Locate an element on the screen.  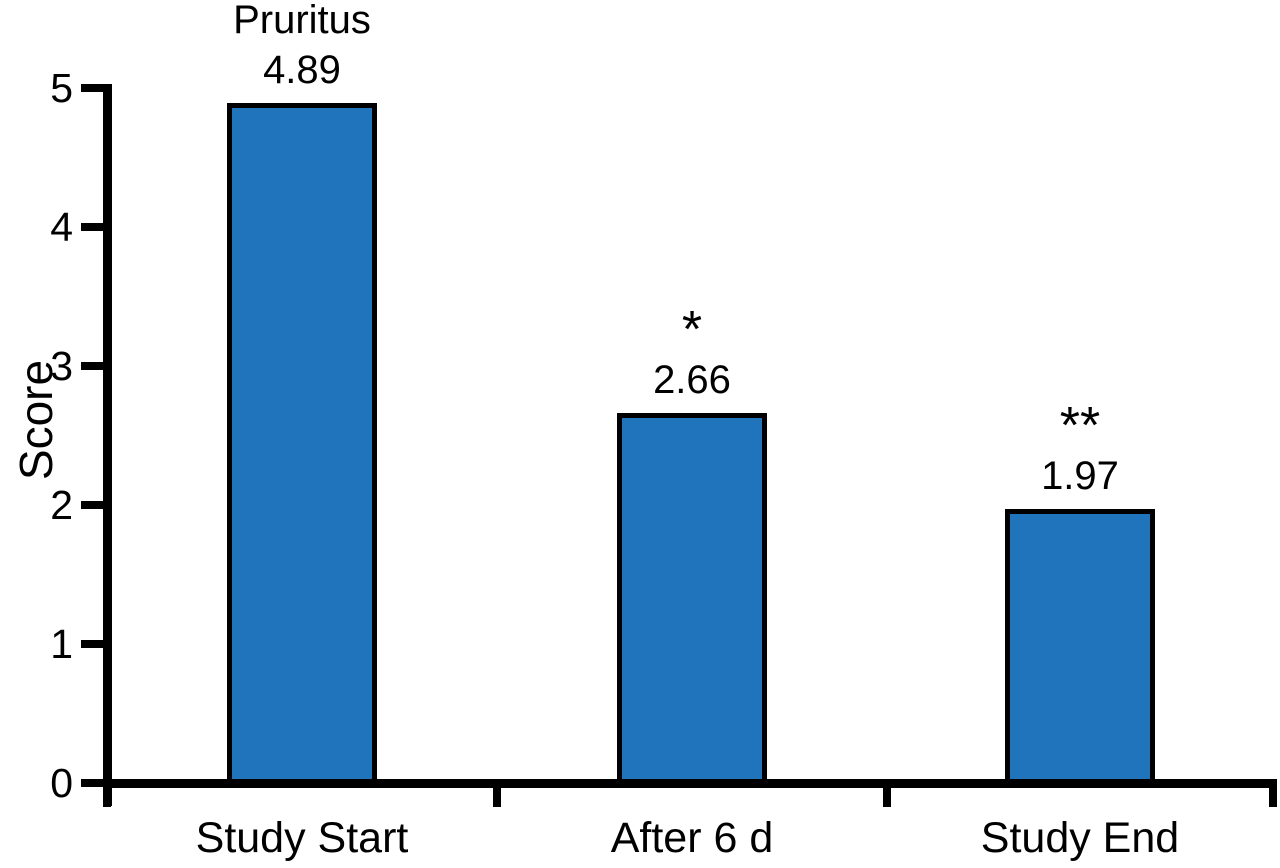
x-axis-line is located at coordinates (690, 783).